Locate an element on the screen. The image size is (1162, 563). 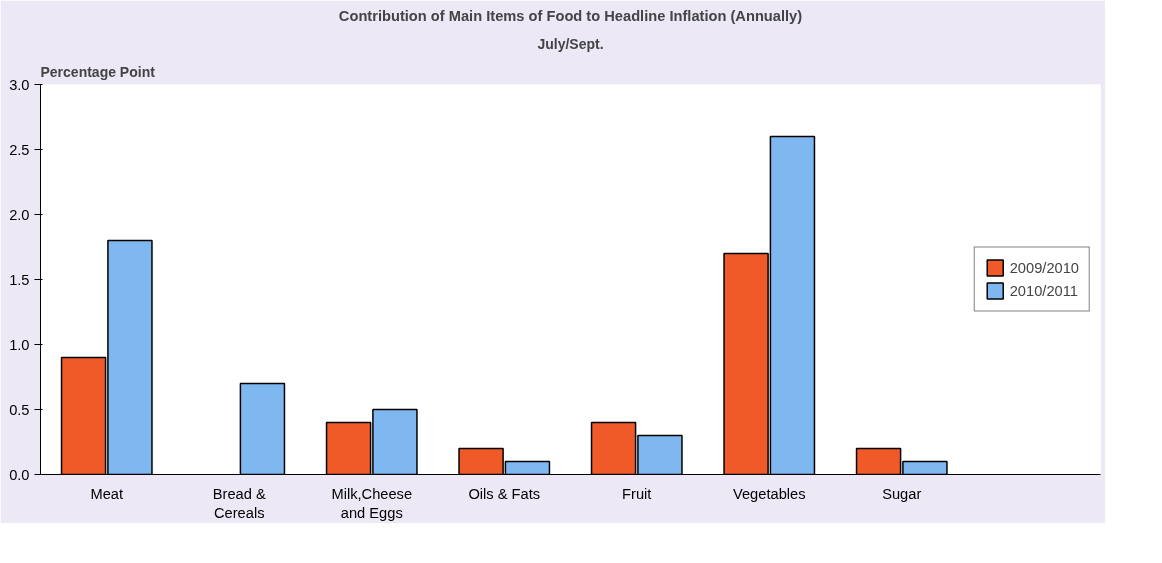
y-tick-label: 2.5 is located at coordinates (19, 149).